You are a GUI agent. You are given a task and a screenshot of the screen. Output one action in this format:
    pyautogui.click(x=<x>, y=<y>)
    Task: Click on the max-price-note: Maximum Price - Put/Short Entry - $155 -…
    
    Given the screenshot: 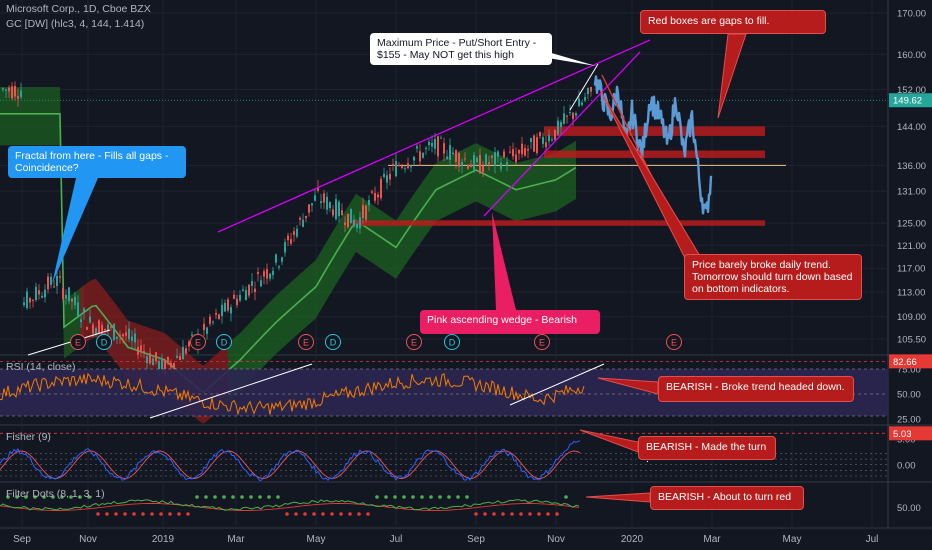 What is the action you would take?
    pyautogui.click(x=461, y=49)
    